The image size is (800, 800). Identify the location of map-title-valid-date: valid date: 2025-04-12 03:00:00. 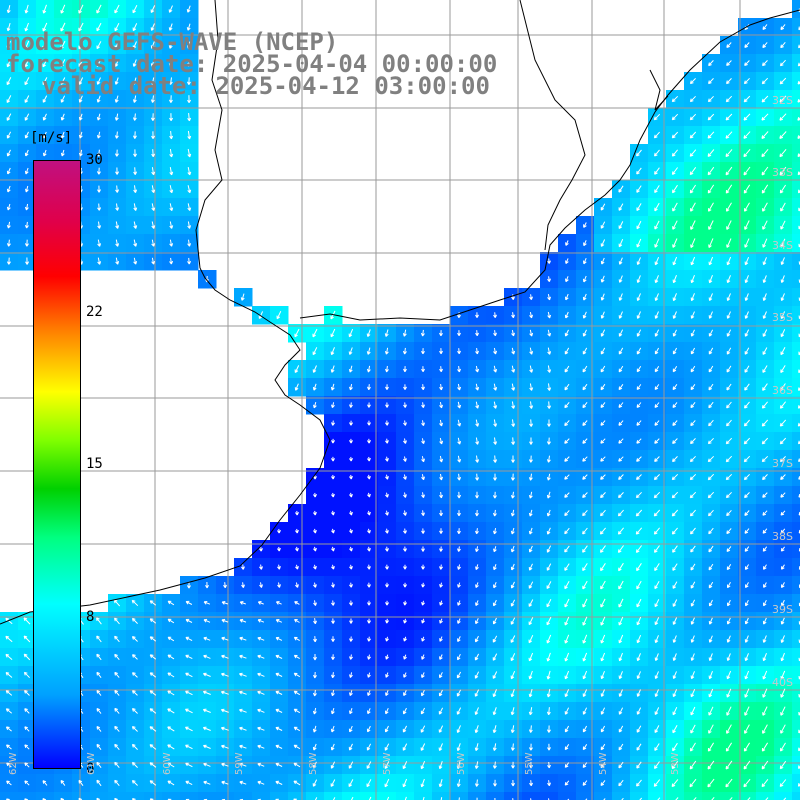
(266, 86).